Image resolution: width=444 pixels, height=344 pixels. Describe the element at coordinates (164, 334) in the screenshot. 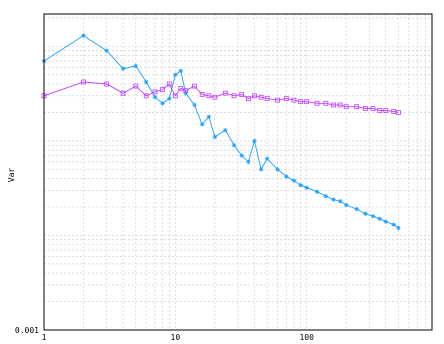

I see `tick-labels: 1 10 100 0.001` at that location.